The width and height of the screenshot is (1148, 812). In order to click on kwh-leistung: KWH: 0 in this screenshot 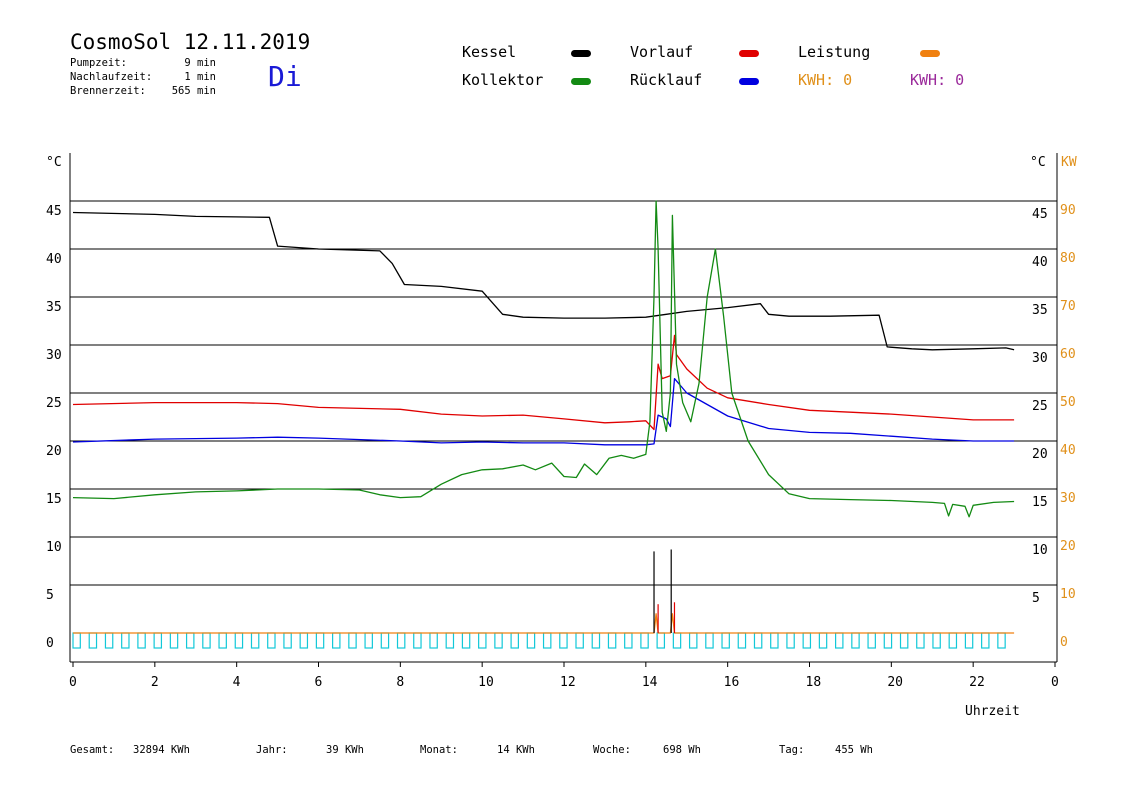, I will do `click(825, 80)`.